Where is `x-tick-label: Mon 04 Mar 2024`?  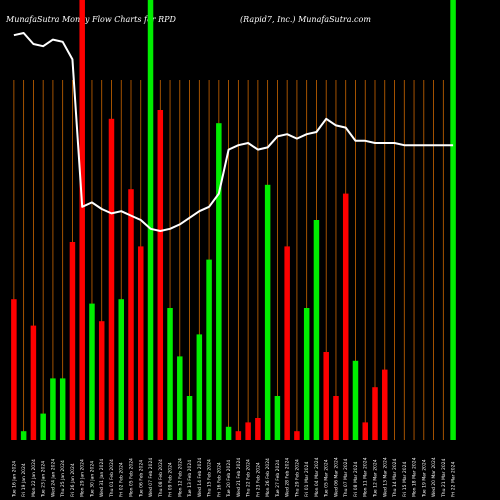 x-tick-label: Mon 04 Mar 2024 is located at coordinates (317, 477).